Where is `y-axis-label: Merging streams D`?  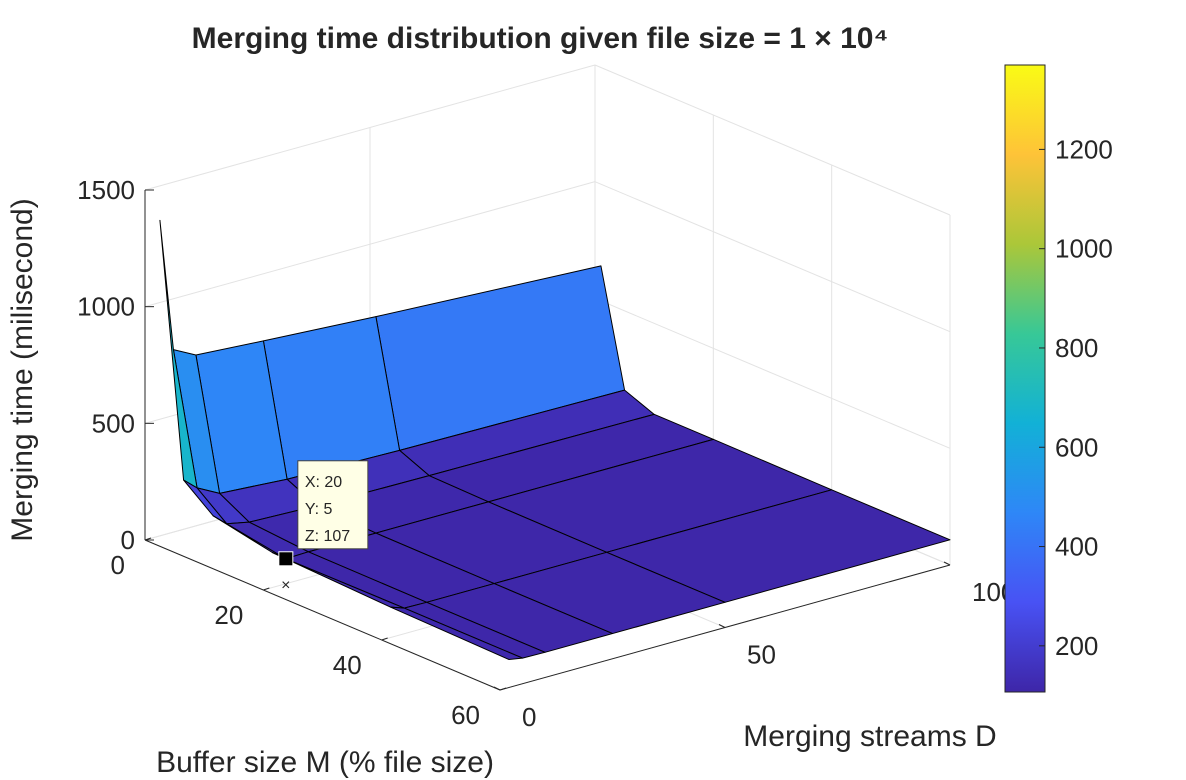 y-axis-label: Merging streams D is located at coordinates (869, 736).